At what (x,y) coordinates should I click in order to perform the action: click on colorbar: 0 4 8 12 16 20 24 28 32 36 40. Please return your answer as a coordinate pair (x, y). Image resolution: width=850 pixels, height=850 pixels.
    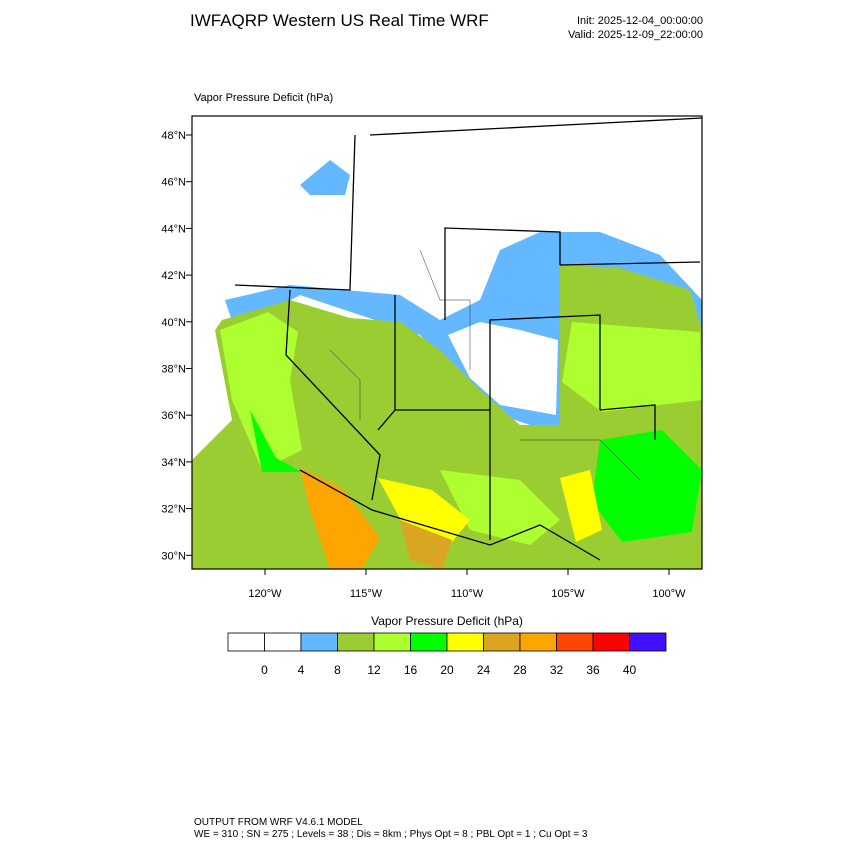
    Looking at the image, I should click on (447, 654).